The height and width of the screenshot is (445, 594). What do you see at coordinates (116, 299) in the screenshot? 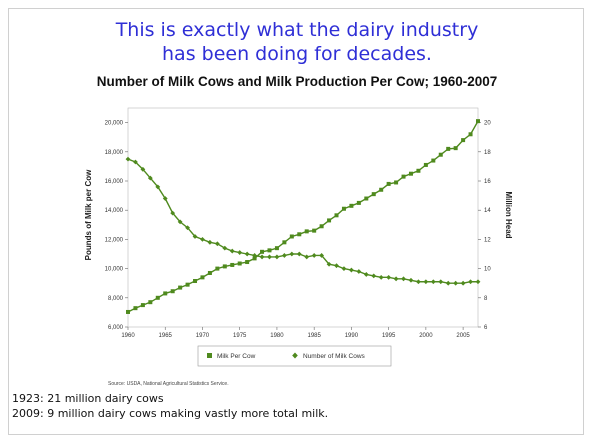
I see `y-left-tick-label: 8,000` at bounding box center [116, 299].